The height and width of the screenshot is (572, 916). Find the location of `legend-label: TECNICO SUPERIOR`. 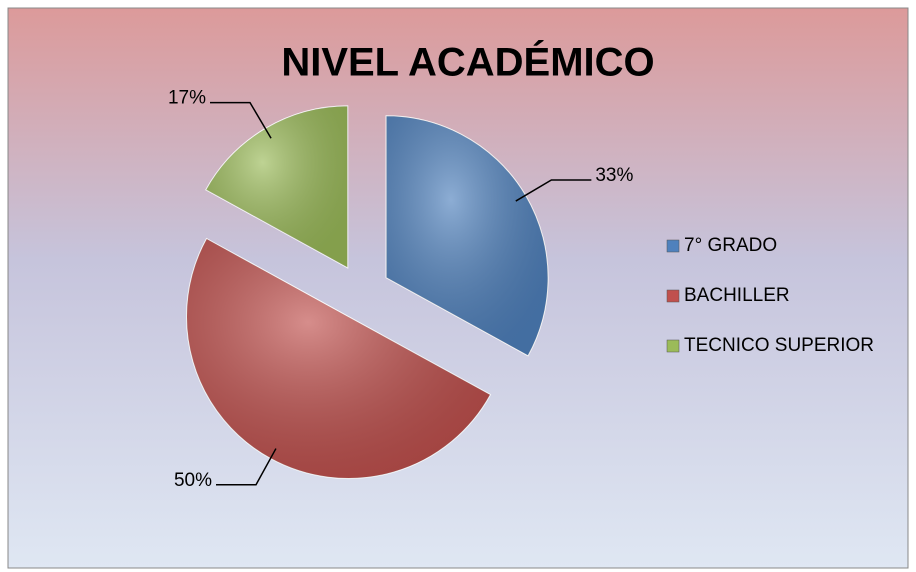

legend-label: TECNICO SUPERIOR is located at coordinates (779, 345).